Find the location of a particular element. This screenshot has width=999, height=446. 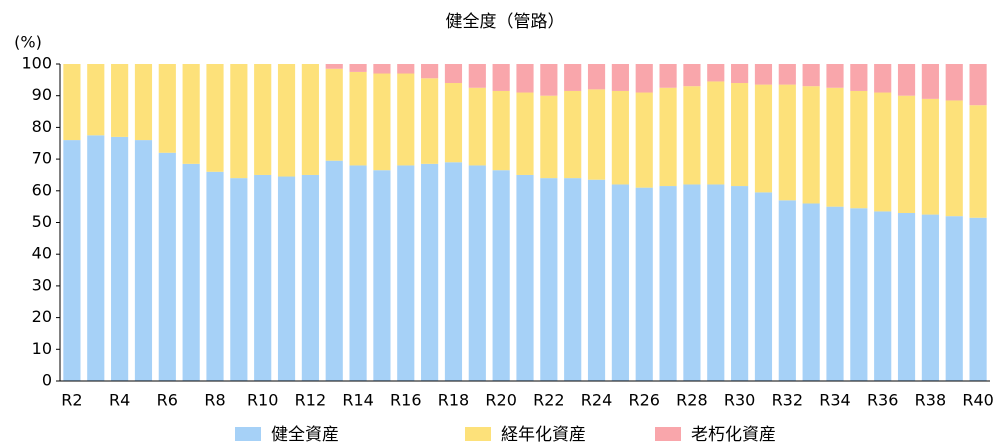

x-tick-label: R12 is located at coordinates (310, 400).